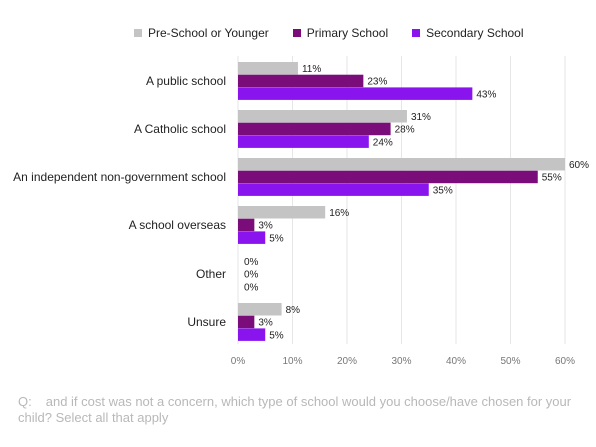  Describe the element at coordinates (293, 310) in the screenshot. I see `data-label: 8%` at that location.